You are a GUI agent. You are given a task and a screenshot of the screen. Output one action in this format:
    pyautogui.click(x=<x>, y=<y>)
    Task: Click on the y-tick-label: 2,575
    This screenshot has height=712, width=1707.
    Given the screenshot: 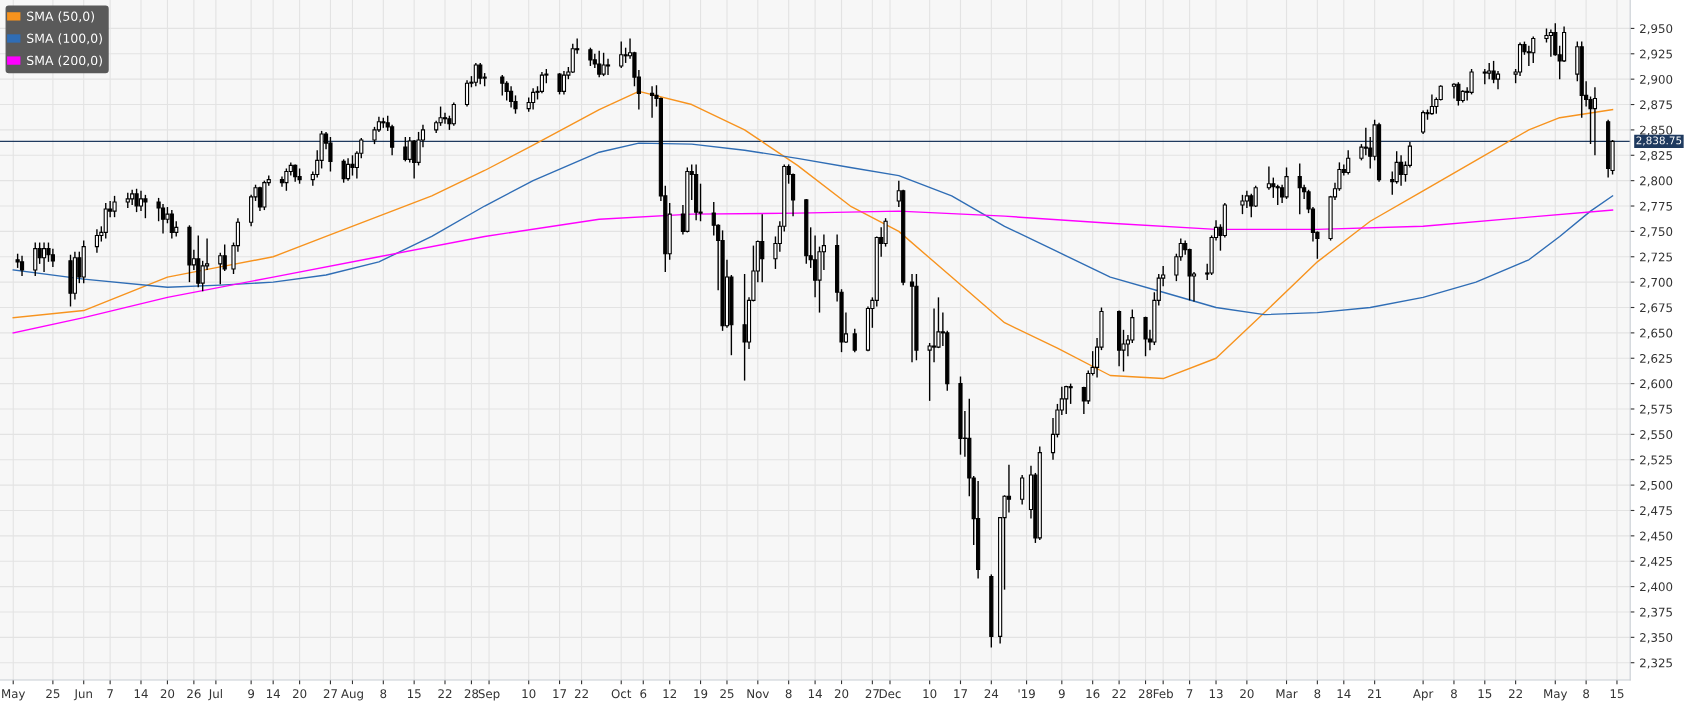 What is the action you would take?
    pyautogui.click(x=1656, y=409)
    